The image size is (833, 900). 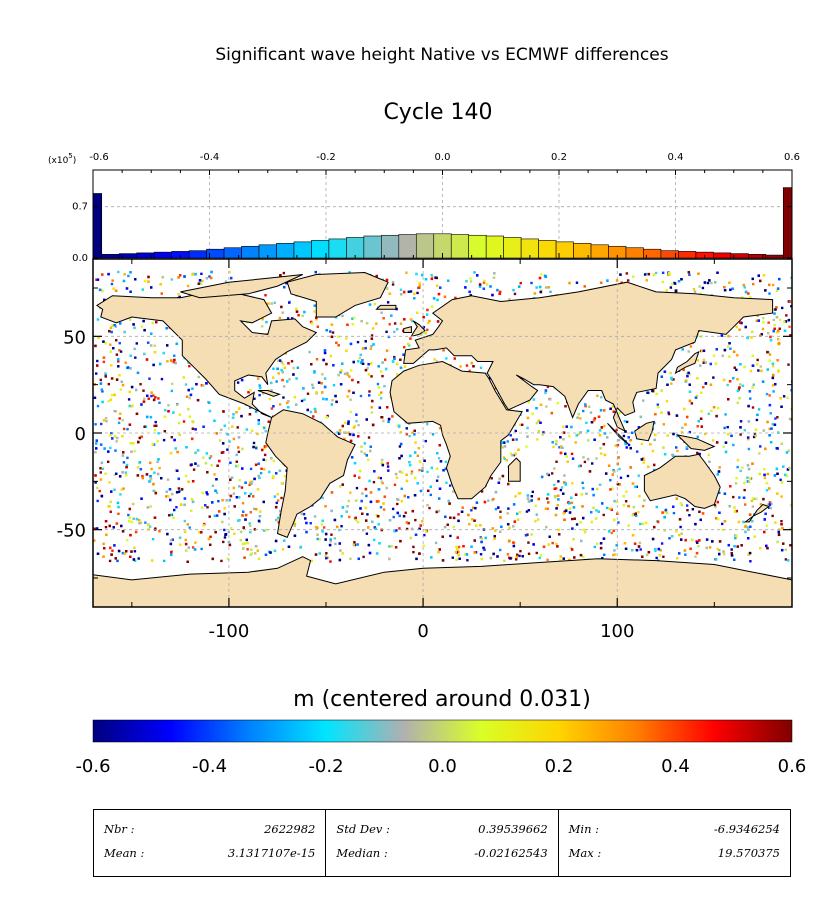 What do you see at coordinates (436, 208) in the screenshot?
I see `histogram-ticks: -0.6 -0.4 -0.2 0.0 0.2 0.4 0.60.00.7` at bounding box center [436, 208].